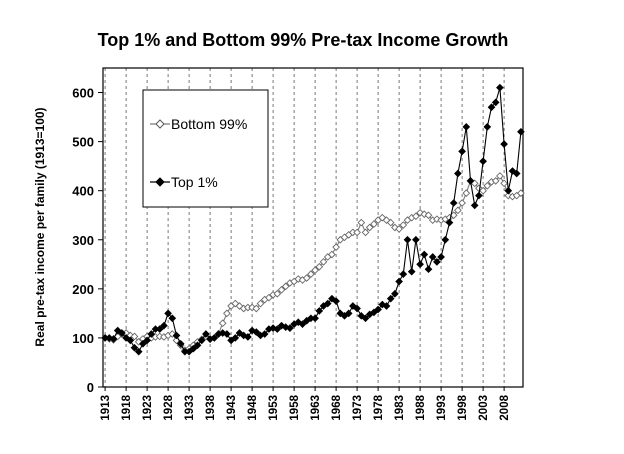 The height and width of the screenshot is (454, 624). What do you see at coordinates (400, 408) in the screenshot?
I see `x-tick-label: 1983` at bounding box center [400, 408].